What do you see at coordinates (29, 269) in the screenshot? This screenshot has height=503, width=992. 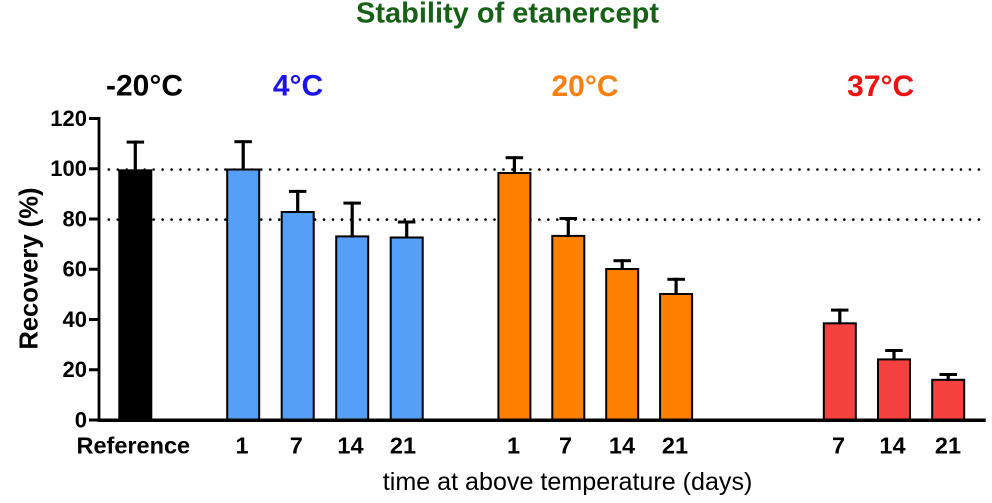 I see `svg-text: Recovery (%)` at bounding box center [29, 269].